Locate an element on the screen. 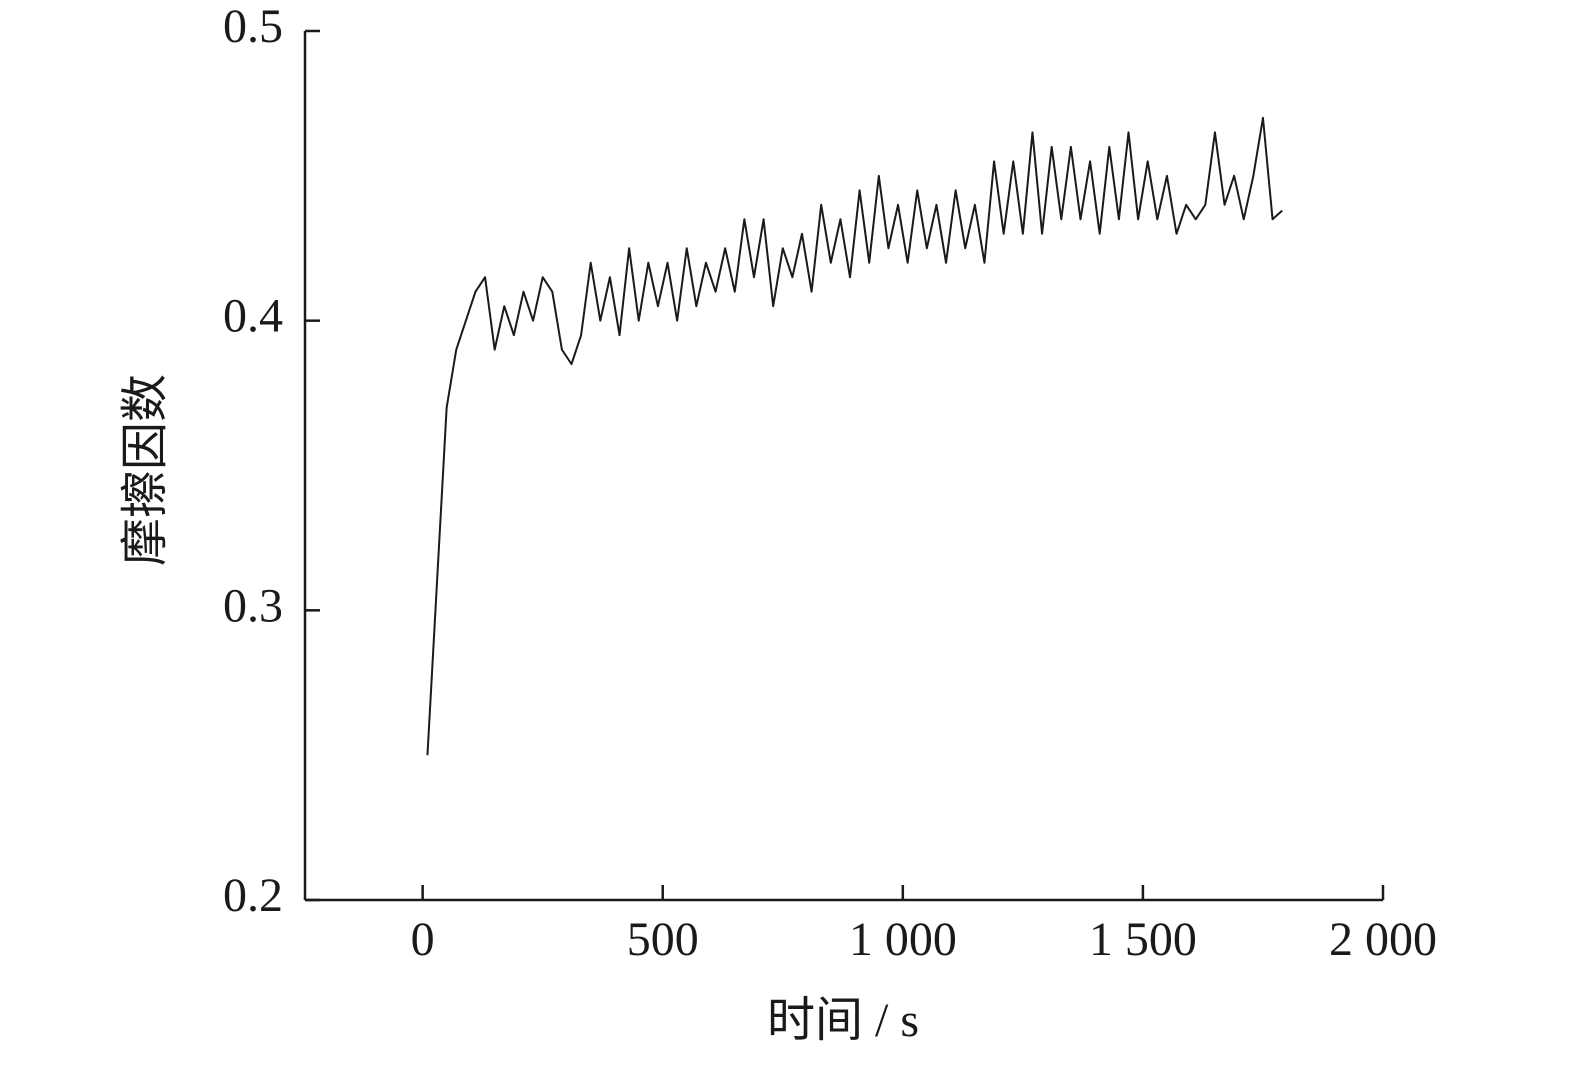 This screenshot has width=1575, height=1067. x-tick-label: 1 000 is located at coordinates (903, 939).